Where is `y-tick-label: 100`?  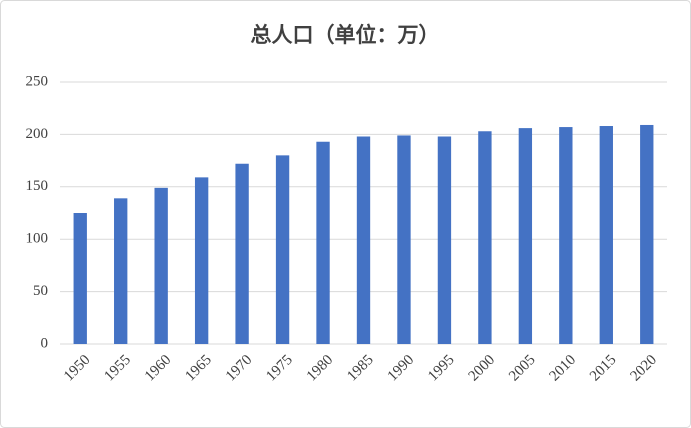
y-tick-label: 100 is located at coordinates (37, 239).